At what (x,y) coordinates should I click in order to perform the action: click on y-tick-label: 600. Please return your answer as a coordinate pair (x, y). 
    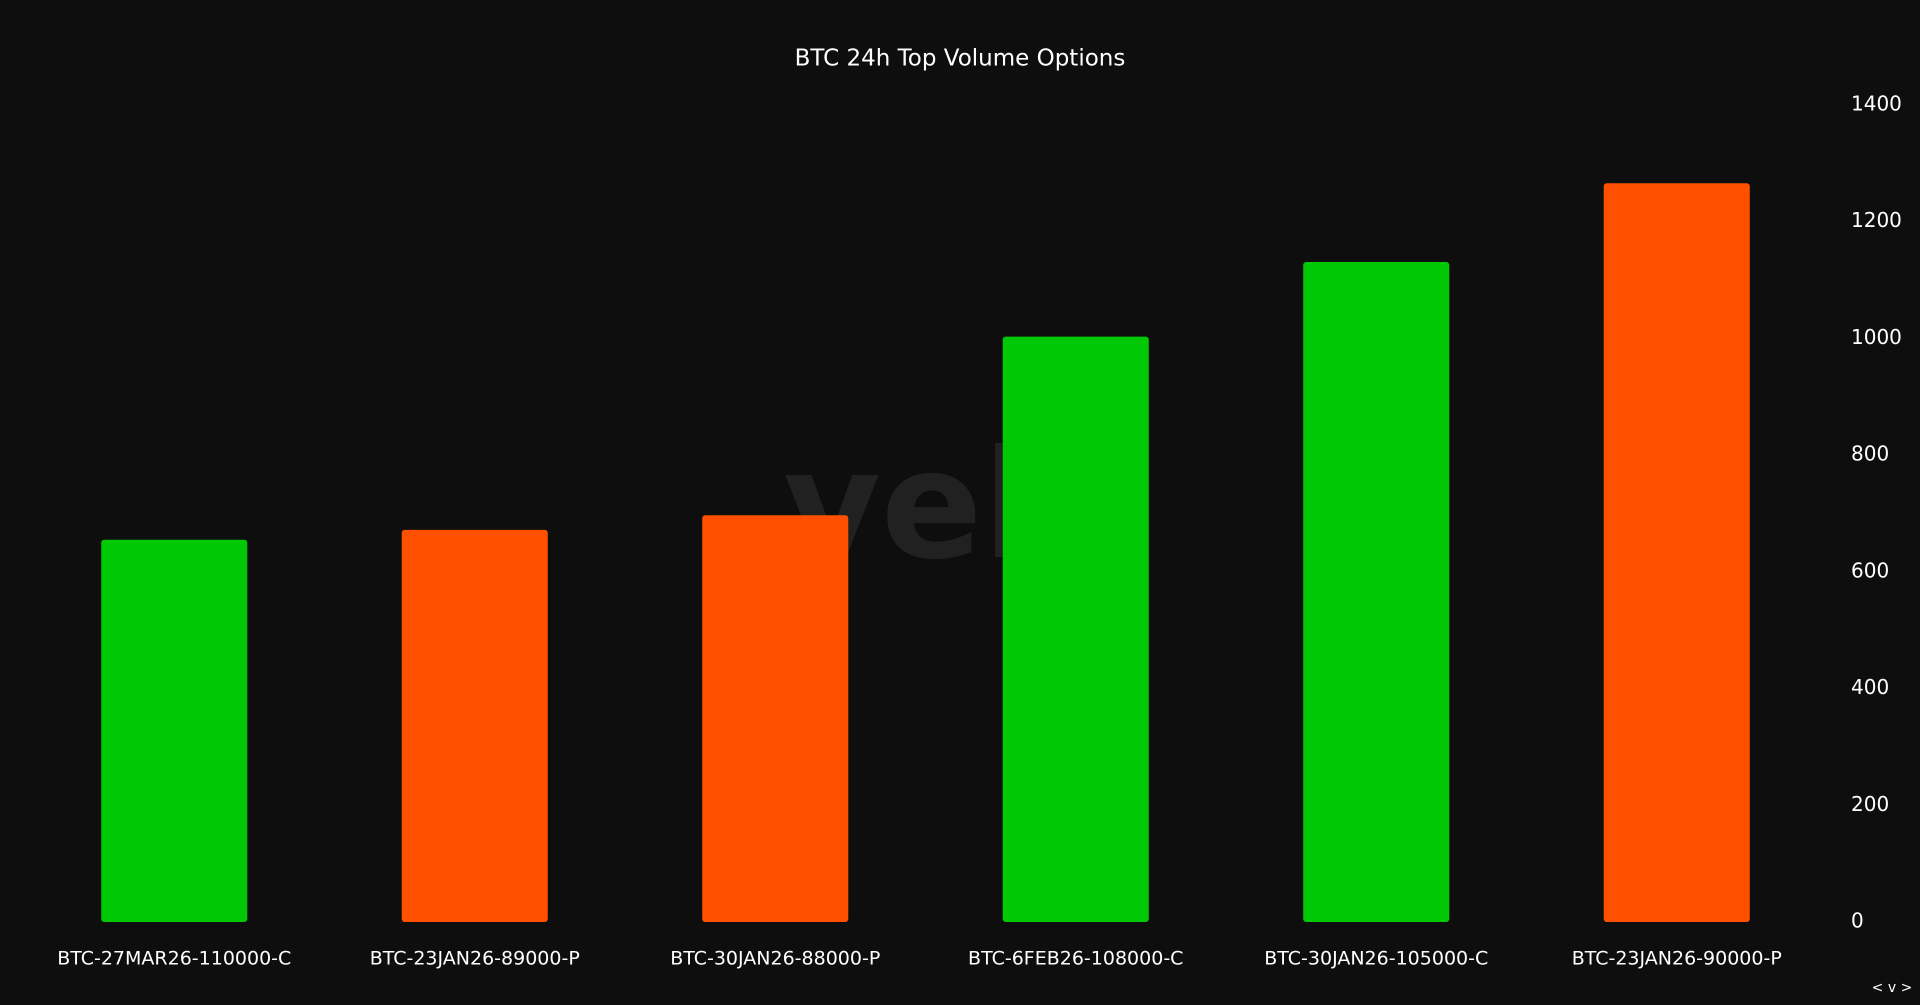
    Looking at the image, I should click on (1870, 570).